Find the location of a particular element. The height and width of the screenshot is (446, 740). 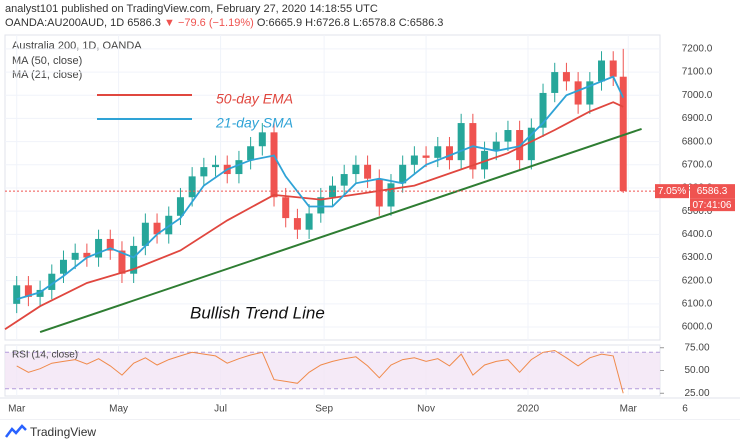

x-tick-label: 6 is located at coordinates (685, 409).